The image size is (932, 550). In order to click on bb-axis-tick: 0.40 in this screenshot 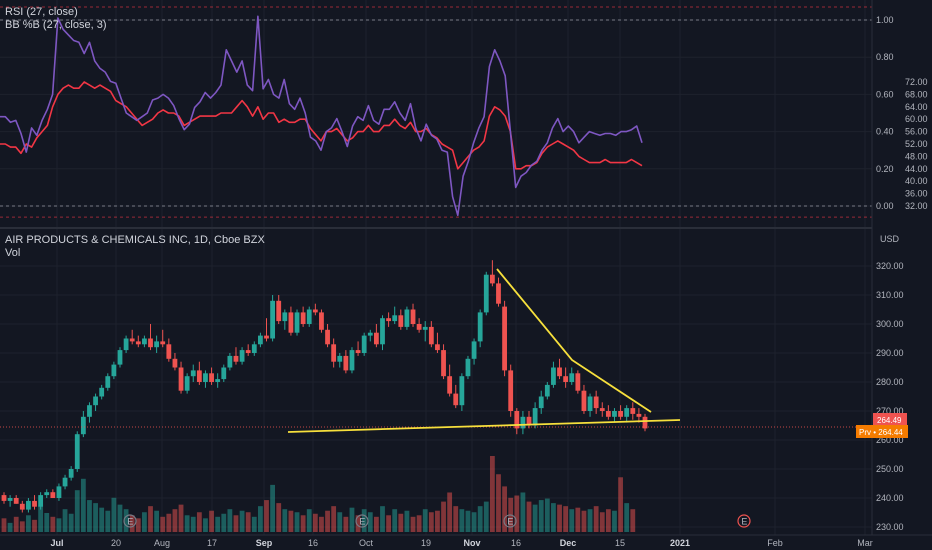, I will do `click(885, 132)`.